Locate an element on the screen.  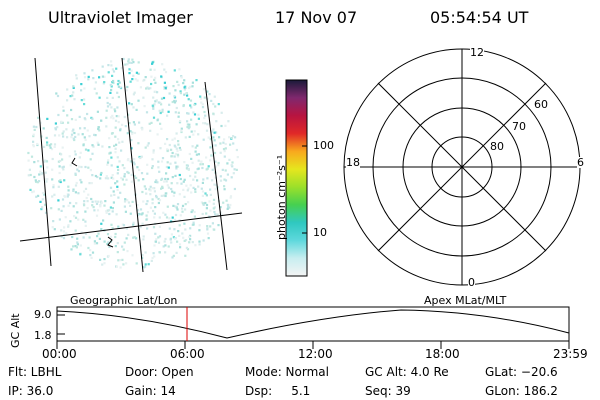
timeline-y-min: 1.8 is located at coordinates (43, 335).